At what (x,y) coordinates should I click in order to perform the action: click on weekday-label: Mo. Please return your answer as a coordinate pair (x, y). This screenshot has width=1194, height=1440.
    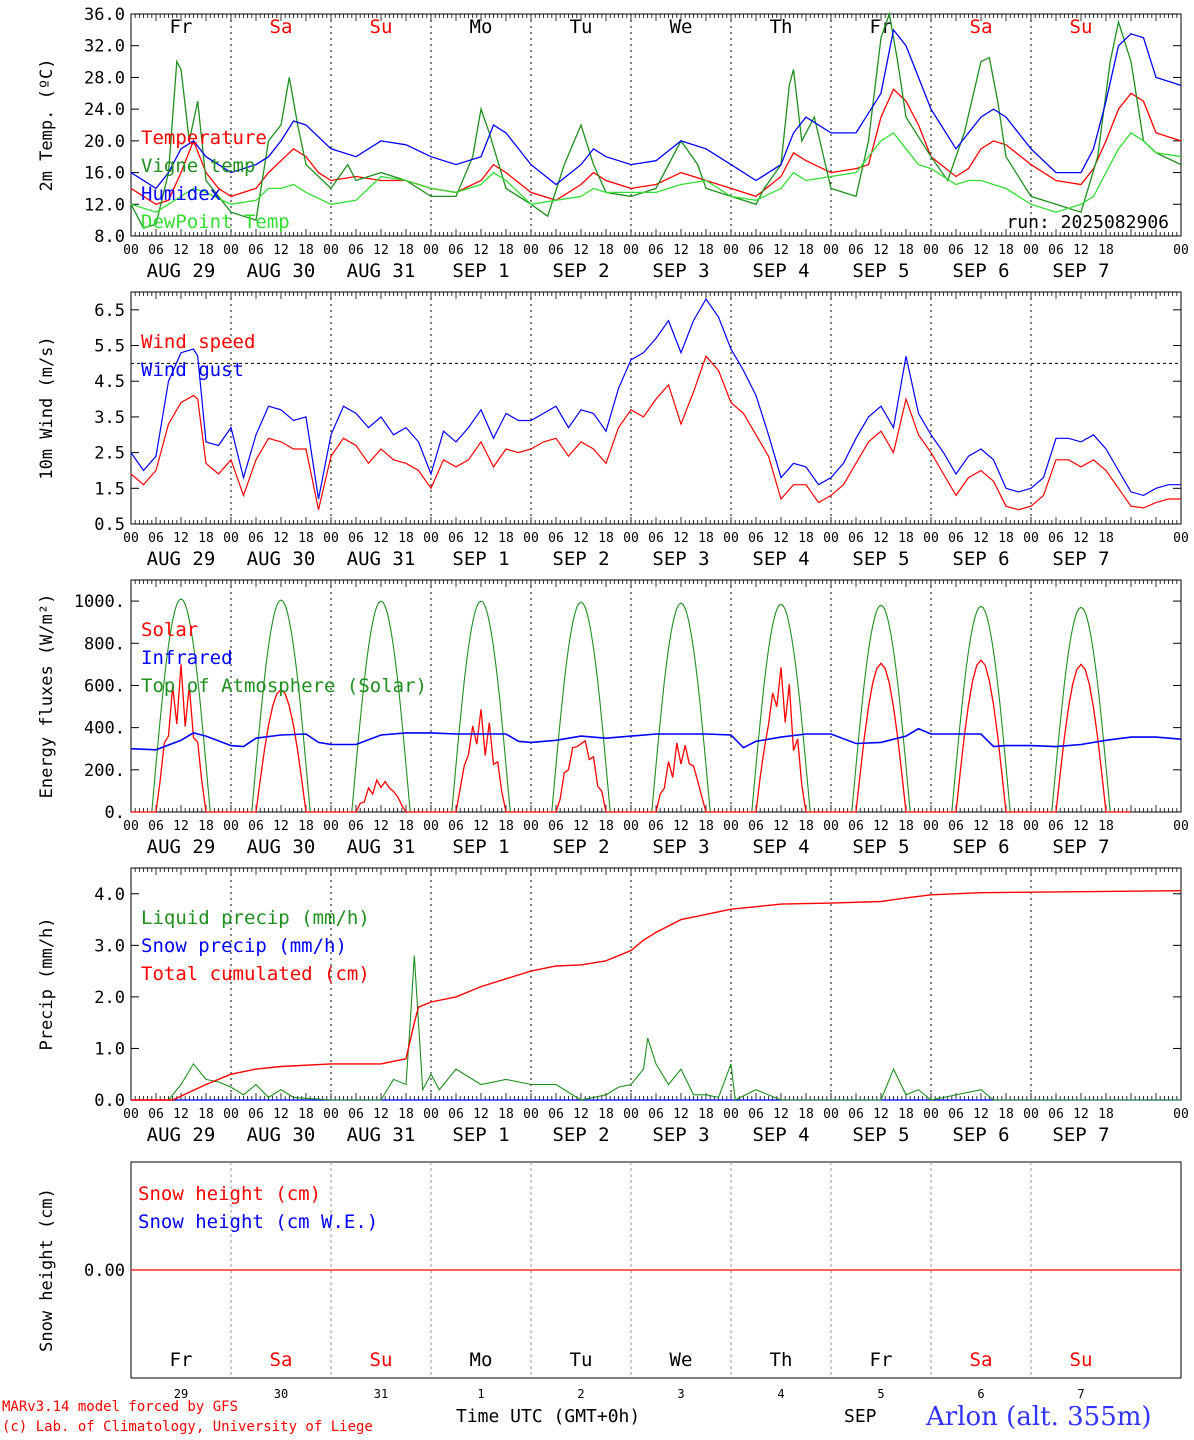
    Looking at the image, I should click on (481, 27).